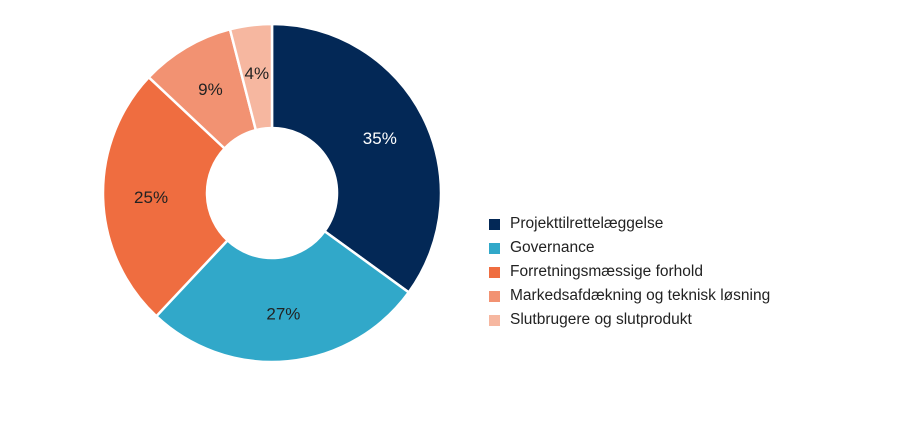 This screenshot has width=898, height=424. What do you see at coordinates (151, 197) in the screenshot?
I see `slice-value-label: 25%` at bounding box center [151, 197].